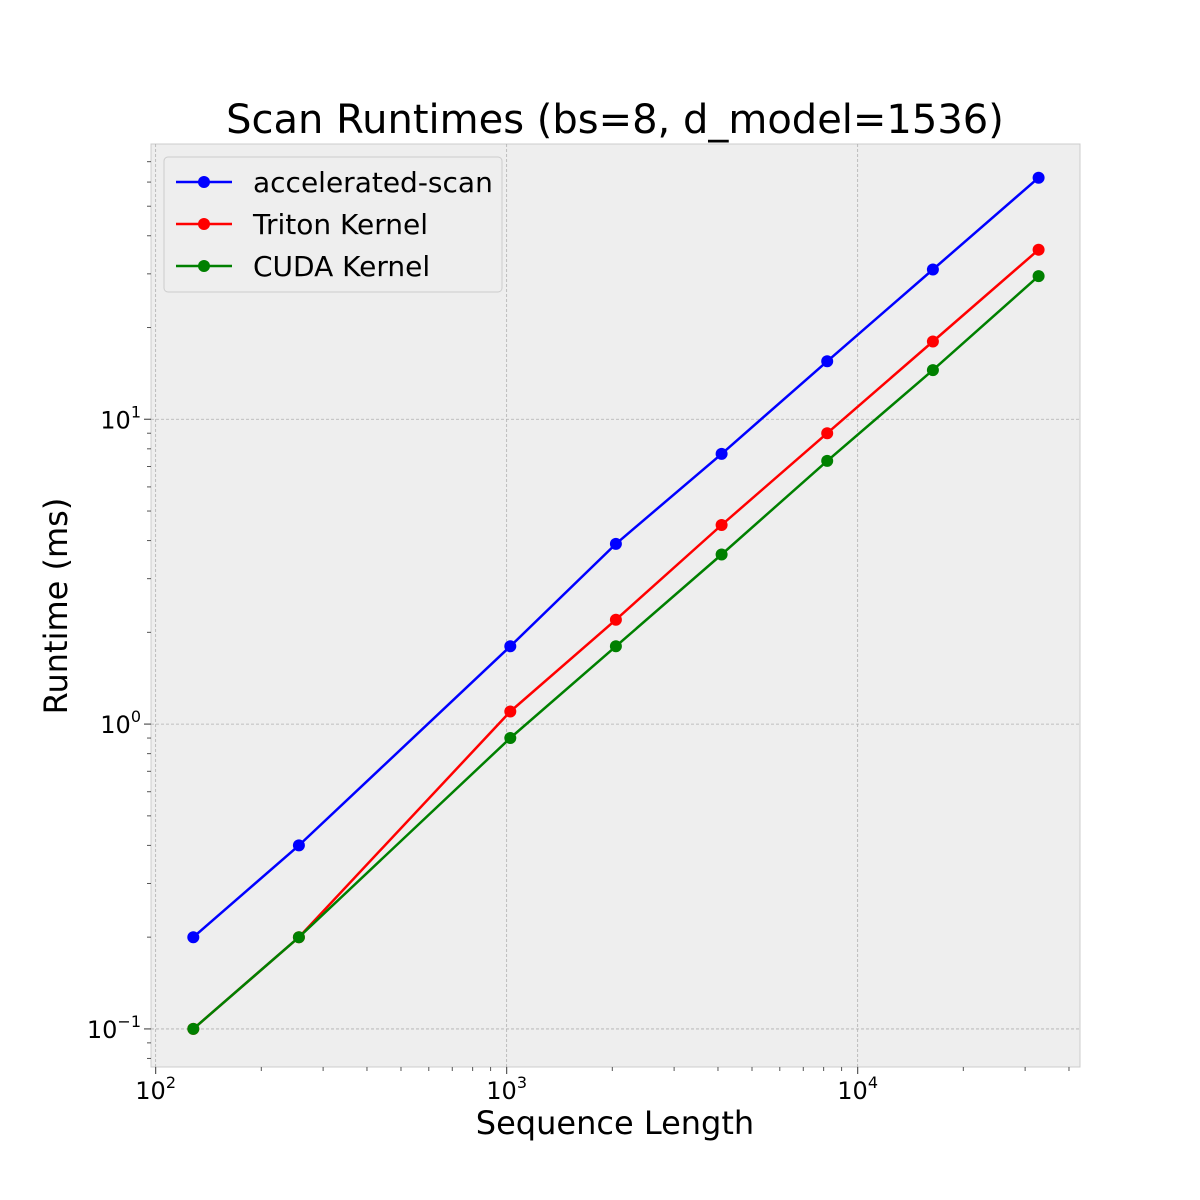  I want to click on x-tick-exponent: 4, so click(873, 1082).